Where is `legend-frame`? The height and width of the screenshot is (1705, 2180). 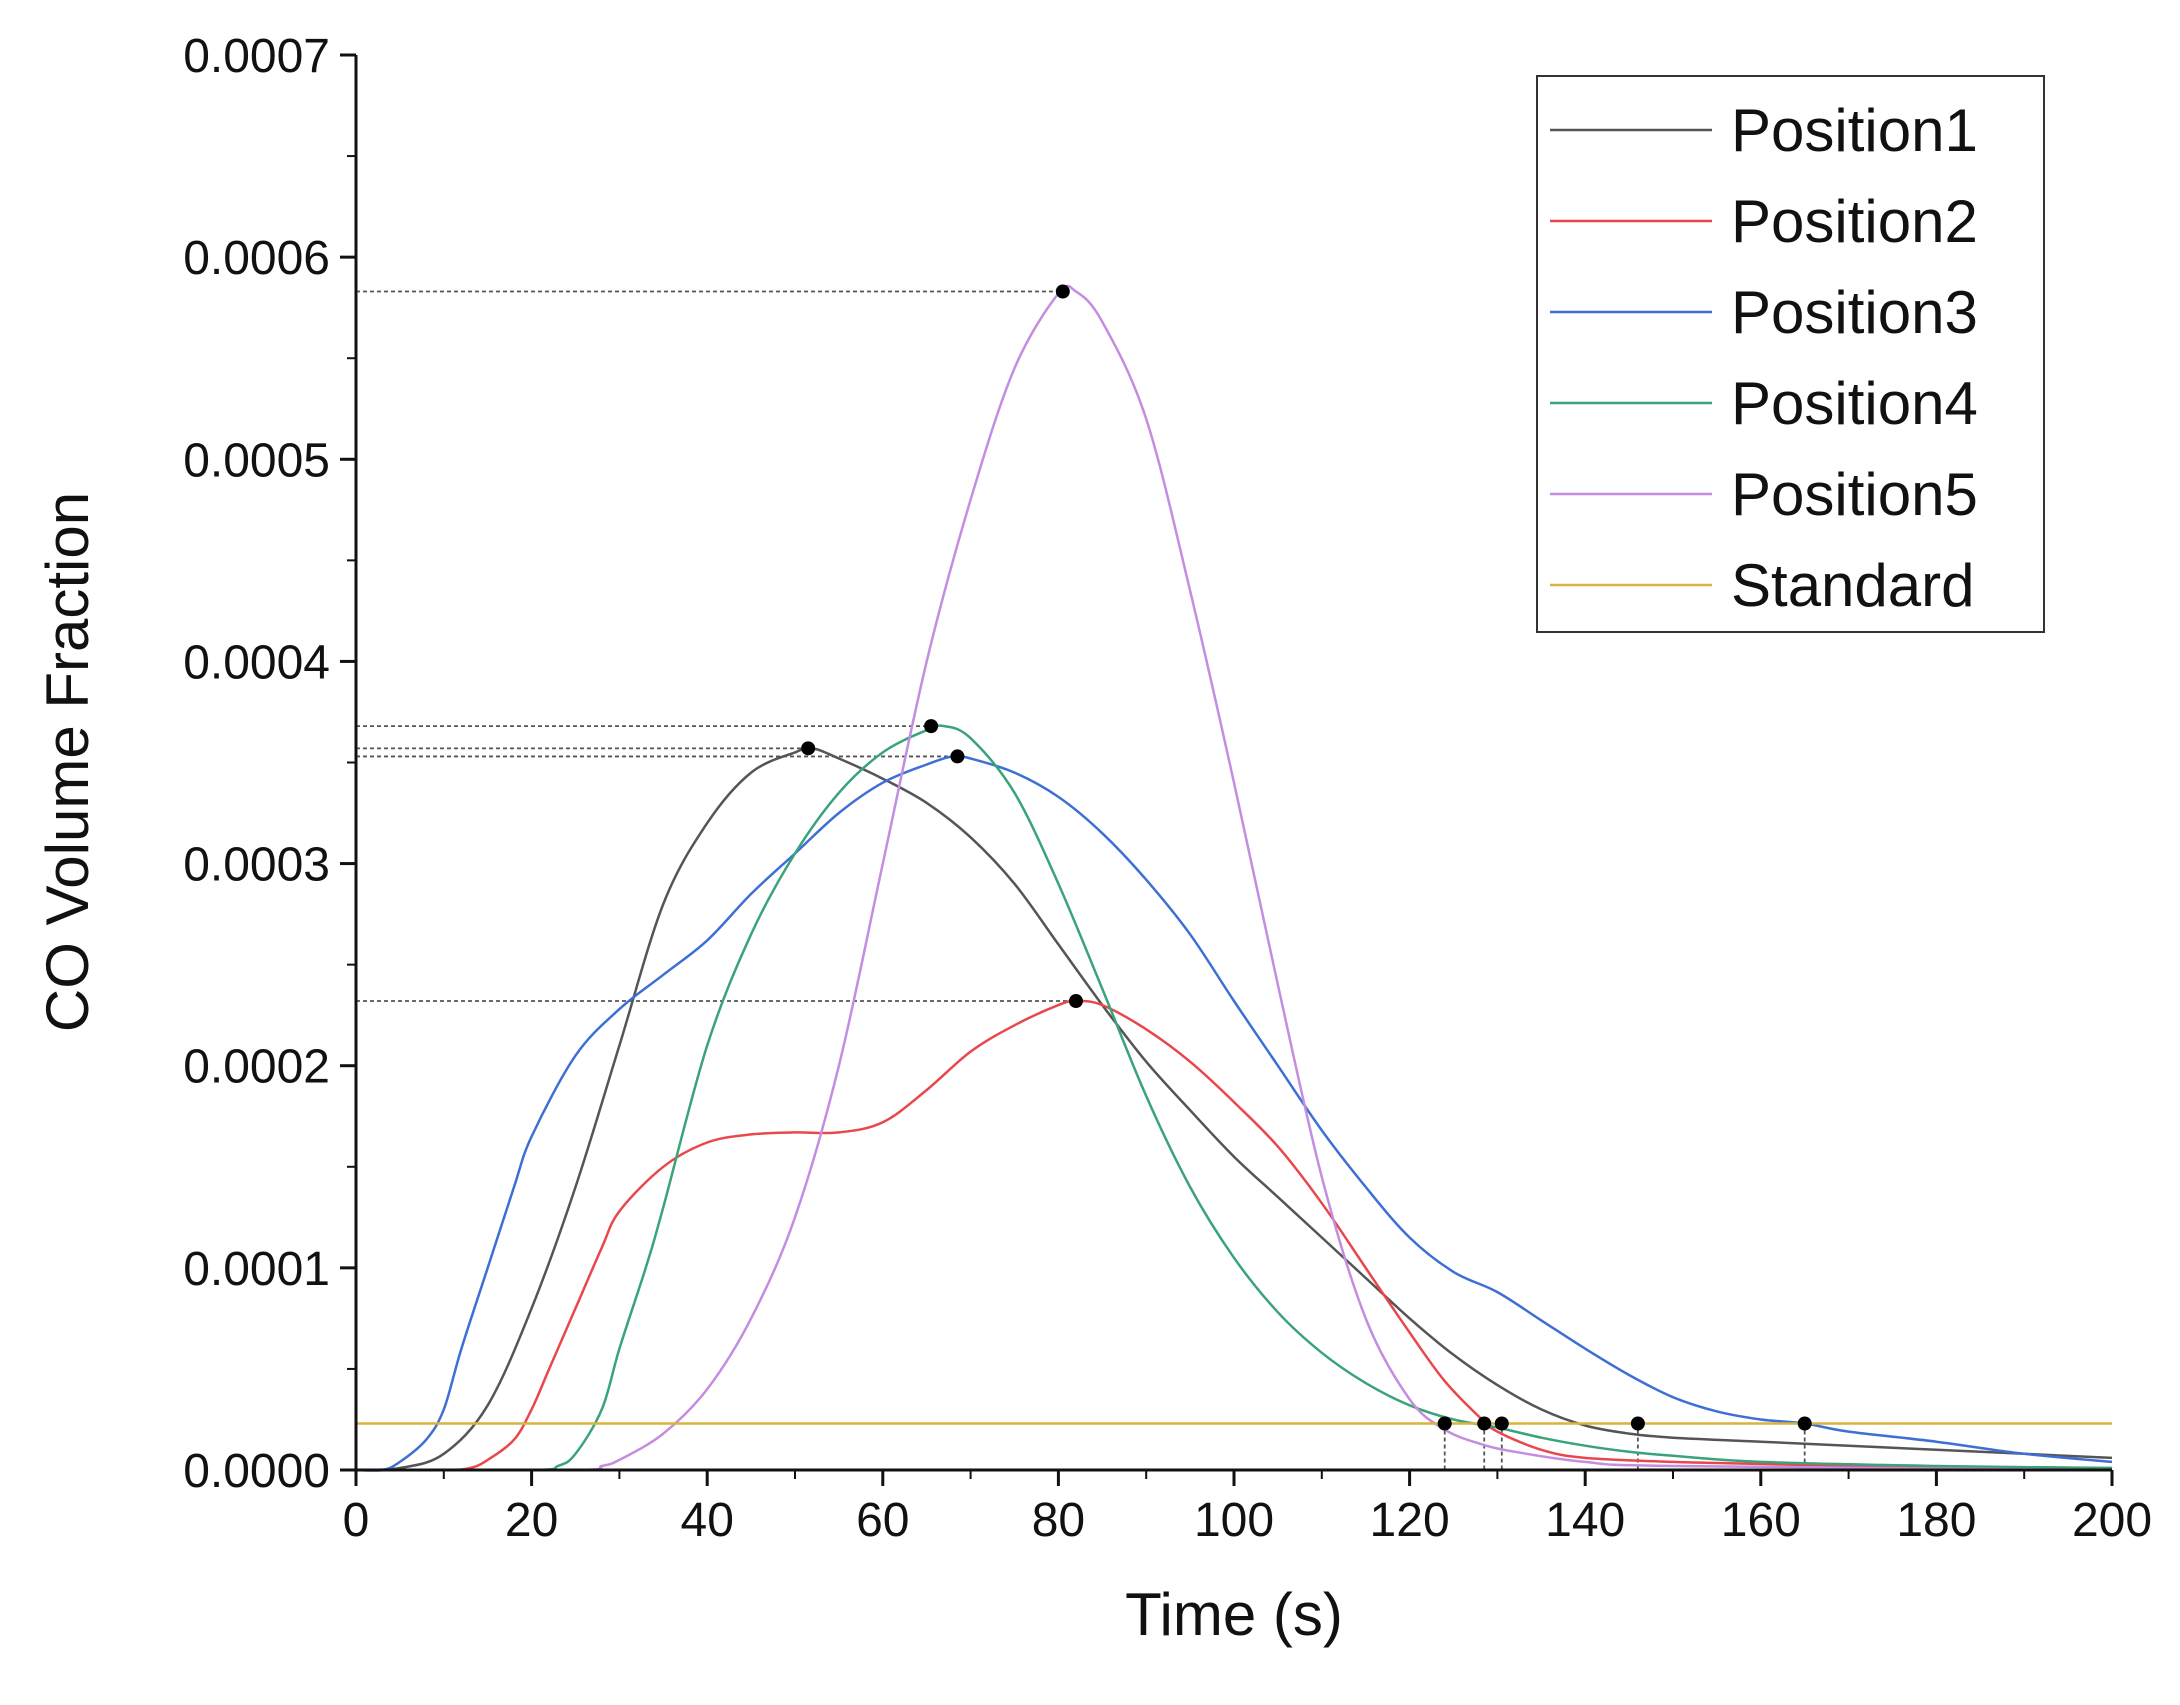 legend-frame is located at coordinates (1790, 354).